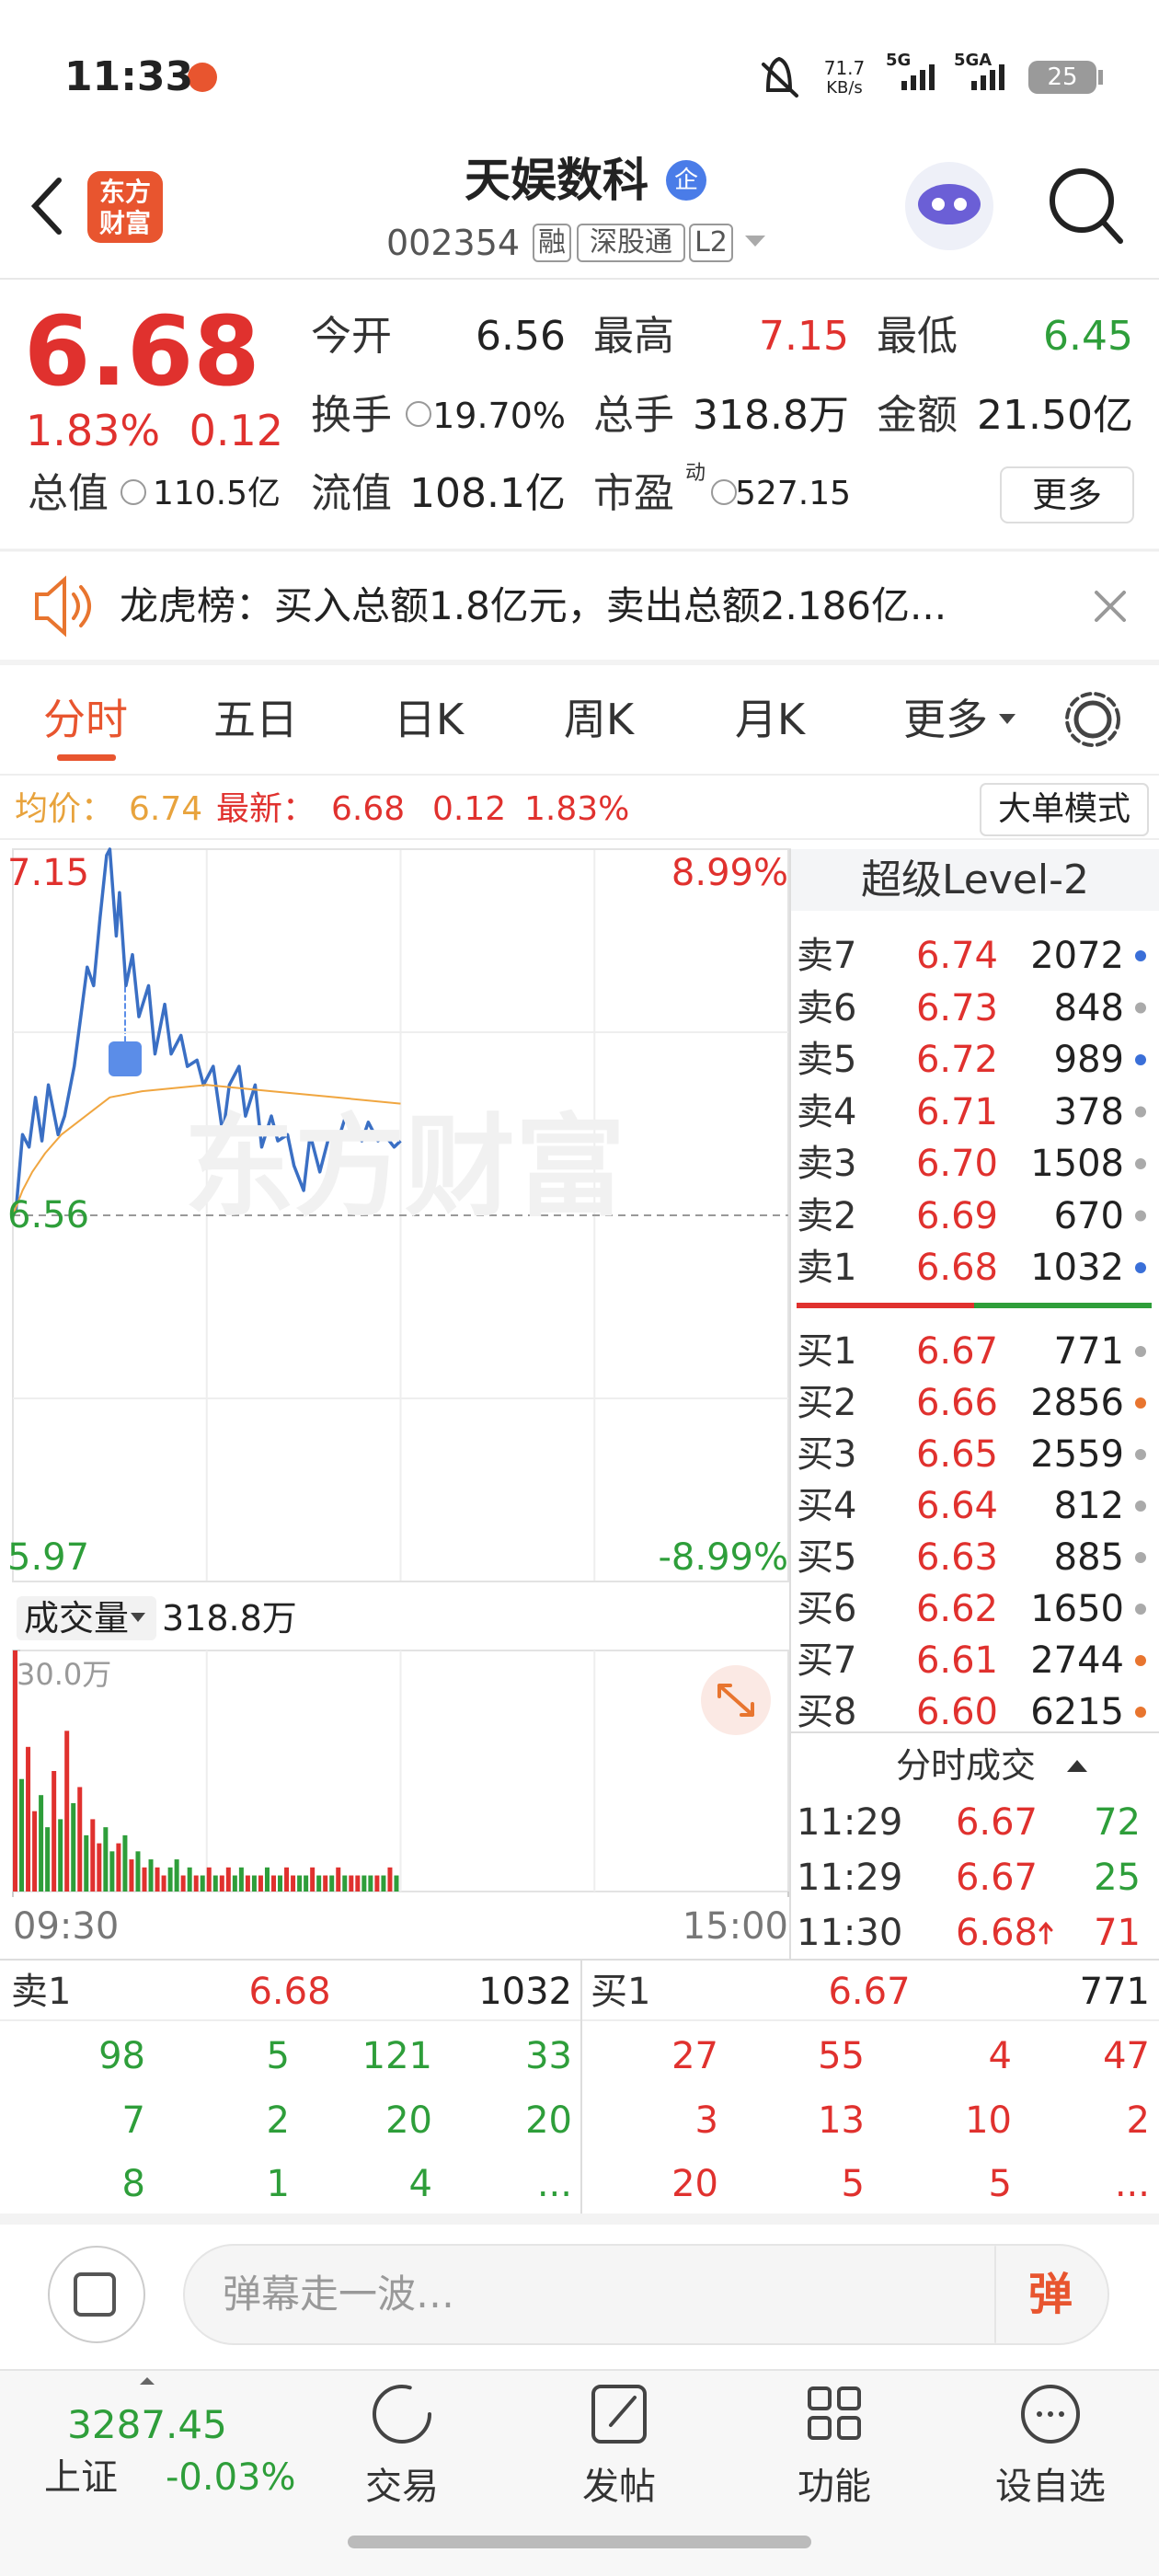 The height and width of the screenshot is (2576, 1159). Describe the element at coordinates (124, 223) in the screenshot. I see `logo-text: 财富` at that location.